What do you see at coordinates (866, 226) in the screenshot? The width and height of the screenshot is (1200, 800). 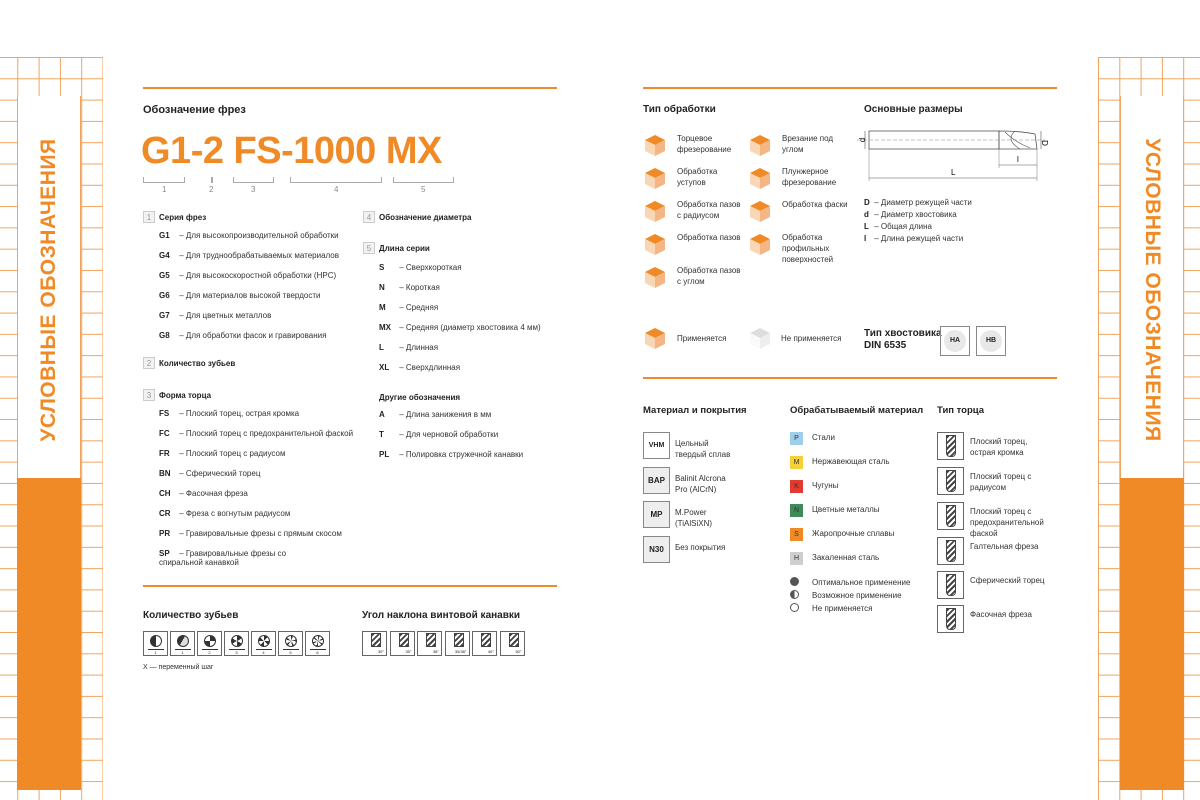 I see `dimension-symbol: L` at bounding box center [866, 226].